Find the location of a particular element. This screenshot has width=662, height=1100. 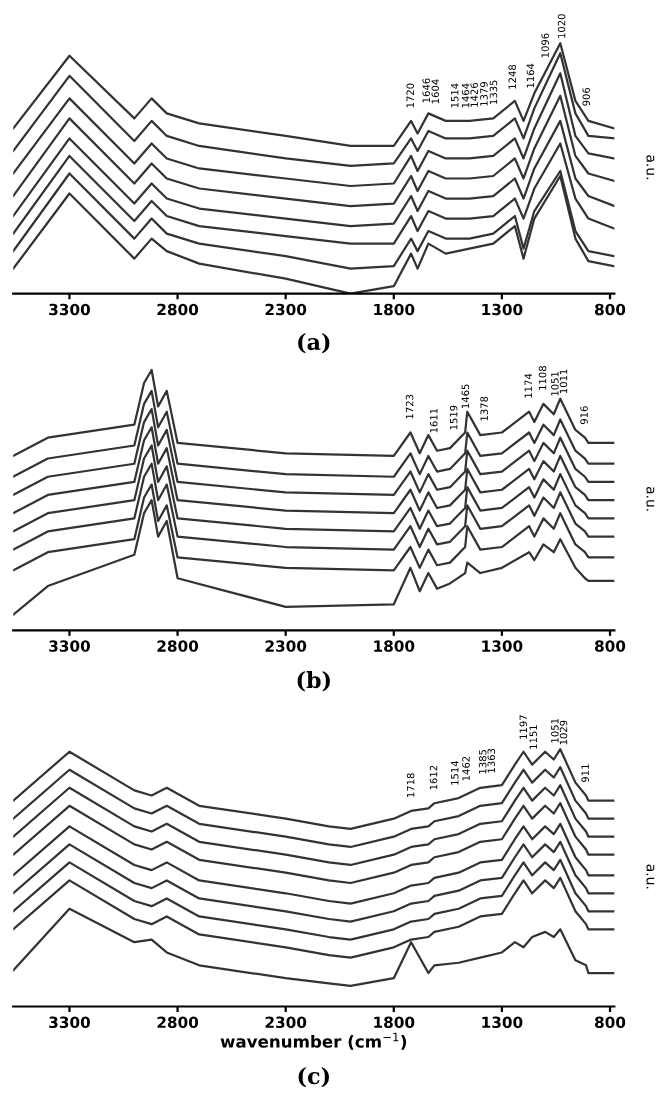

text: (c) is located at coordinates (313, 1077).